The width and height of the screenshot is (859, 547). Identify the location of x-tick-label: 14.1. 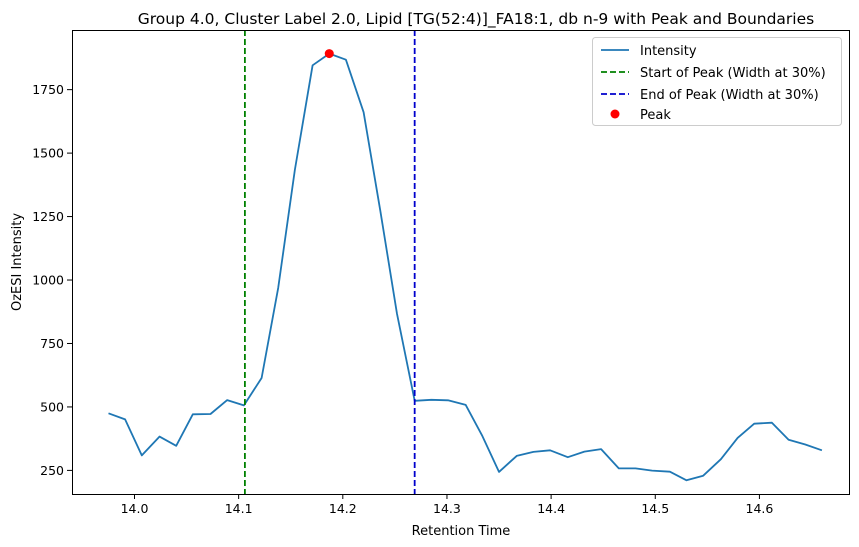
(239, 508).